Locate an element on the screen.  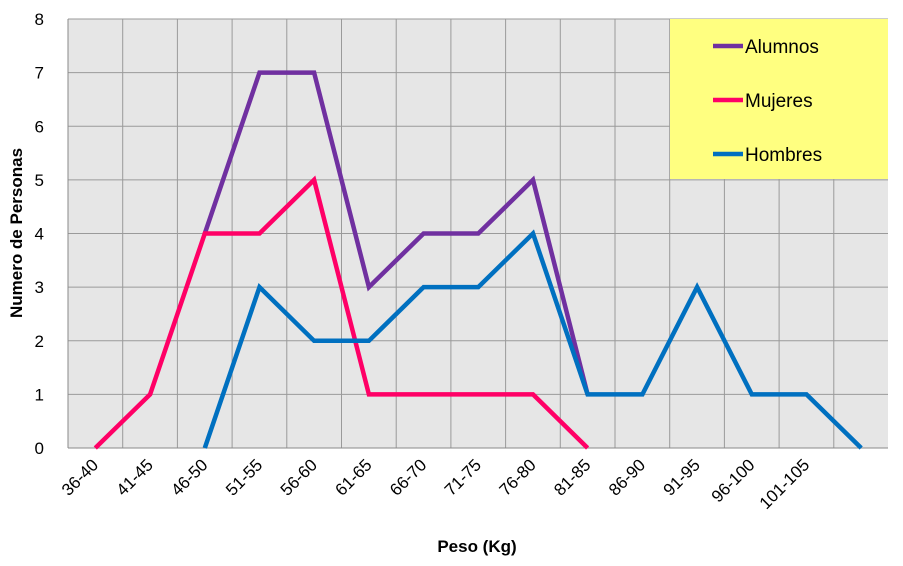
legend-label-mujeres: Mujeres is located at coordinates (779, 101).